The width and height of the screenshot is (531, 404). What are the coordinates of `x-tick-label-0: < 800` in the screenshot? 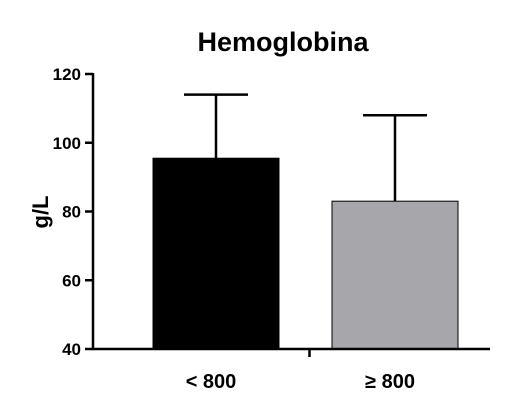 It's located at (211, 382).